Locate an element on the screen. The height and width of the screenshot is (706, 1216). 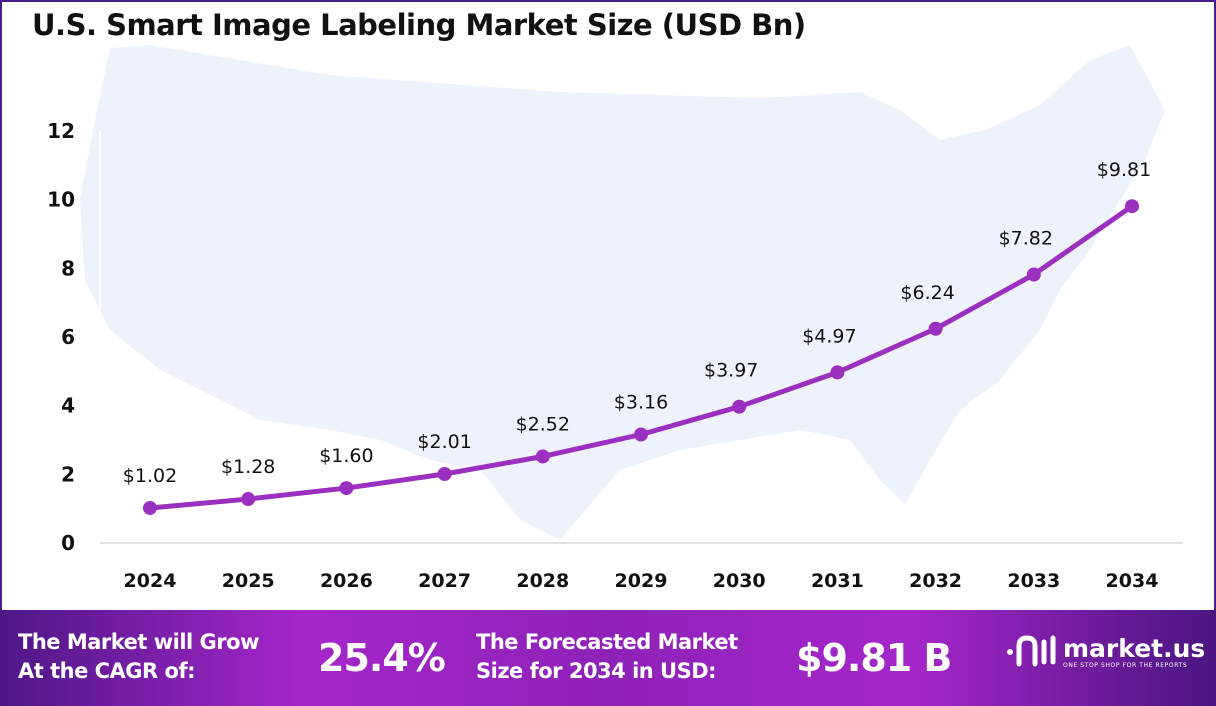
cagr-label: The Market will Grow At the CAGR of: is located at coordinates (138, 657).